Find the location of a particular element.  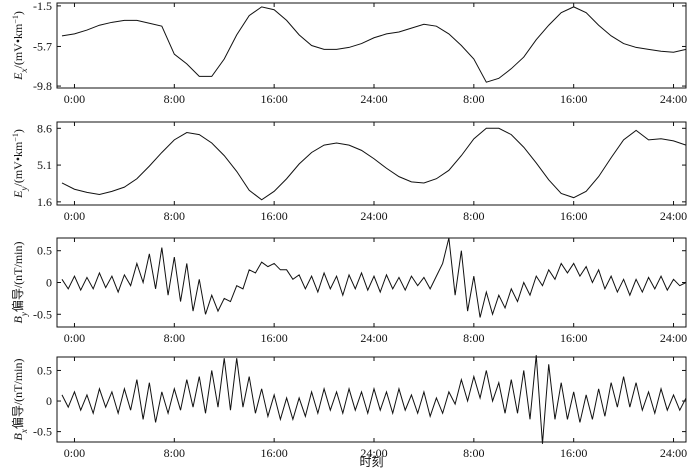

y-tick-label: 5.1 is located at coordinates (44, 165).